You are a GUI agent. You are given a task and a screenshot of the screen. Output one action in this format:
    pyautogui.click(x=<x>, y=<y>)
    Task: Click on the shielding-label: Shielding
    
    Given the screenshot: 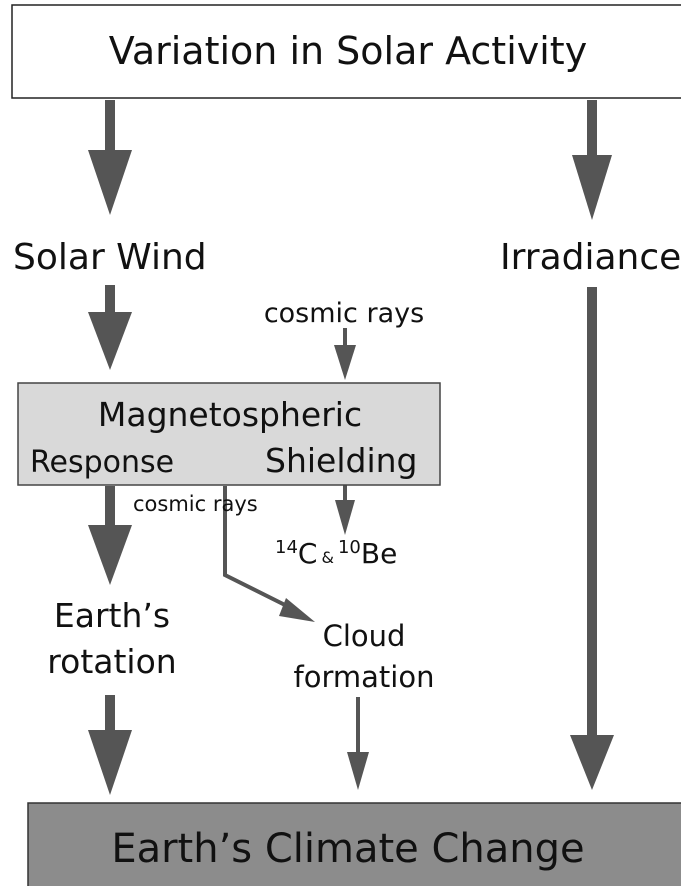 What is the action you would take?
    pyautogui.click(x=341, y=460)
    